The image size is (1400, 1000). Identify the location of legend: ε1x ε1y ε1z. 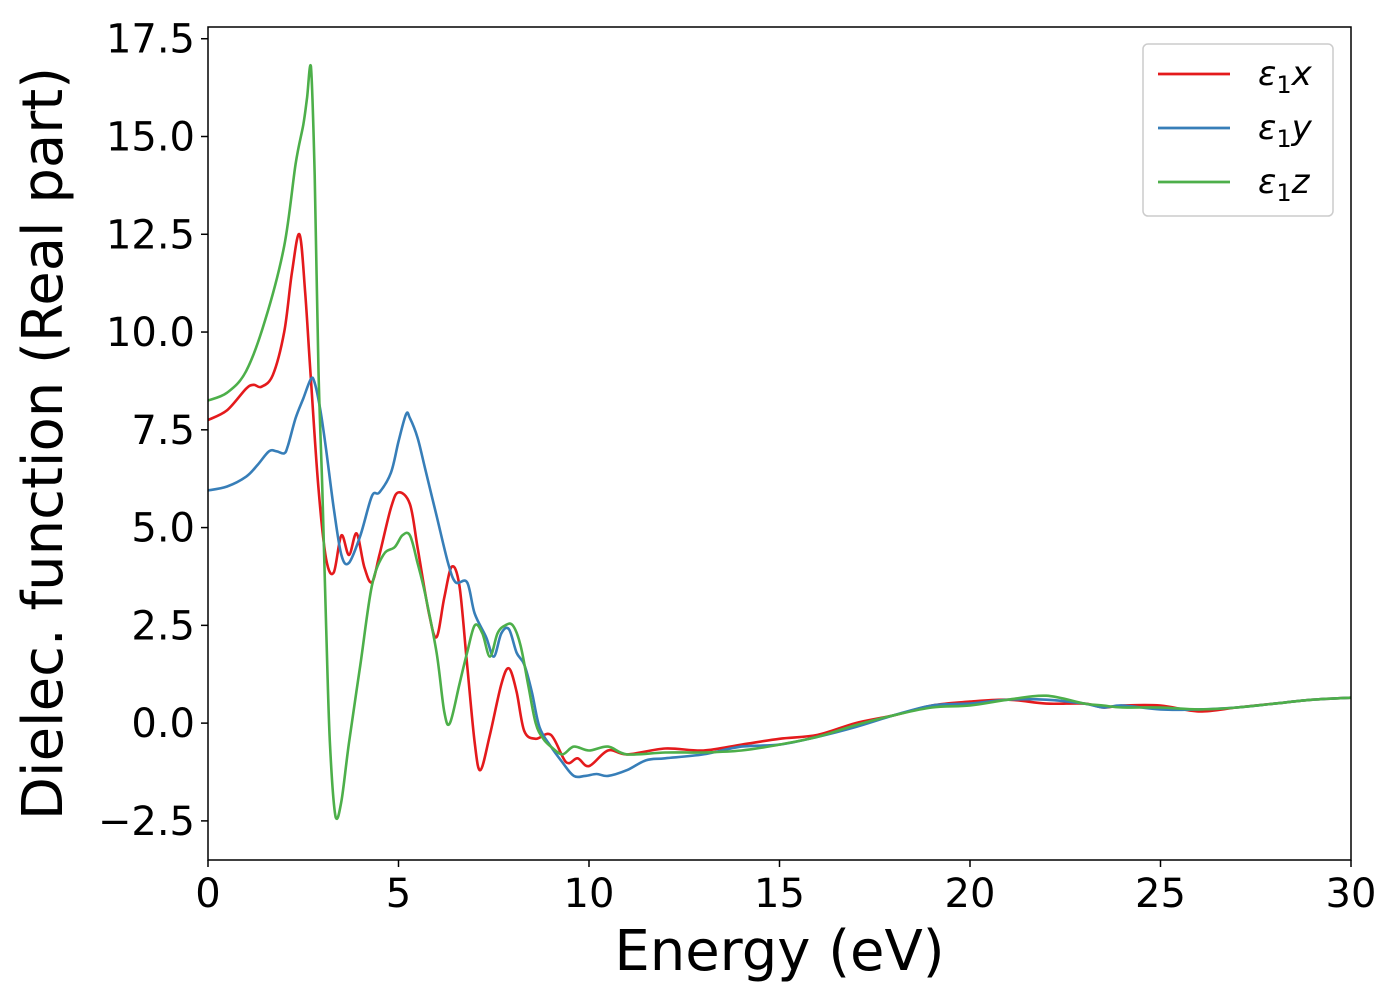
(1238, 130).